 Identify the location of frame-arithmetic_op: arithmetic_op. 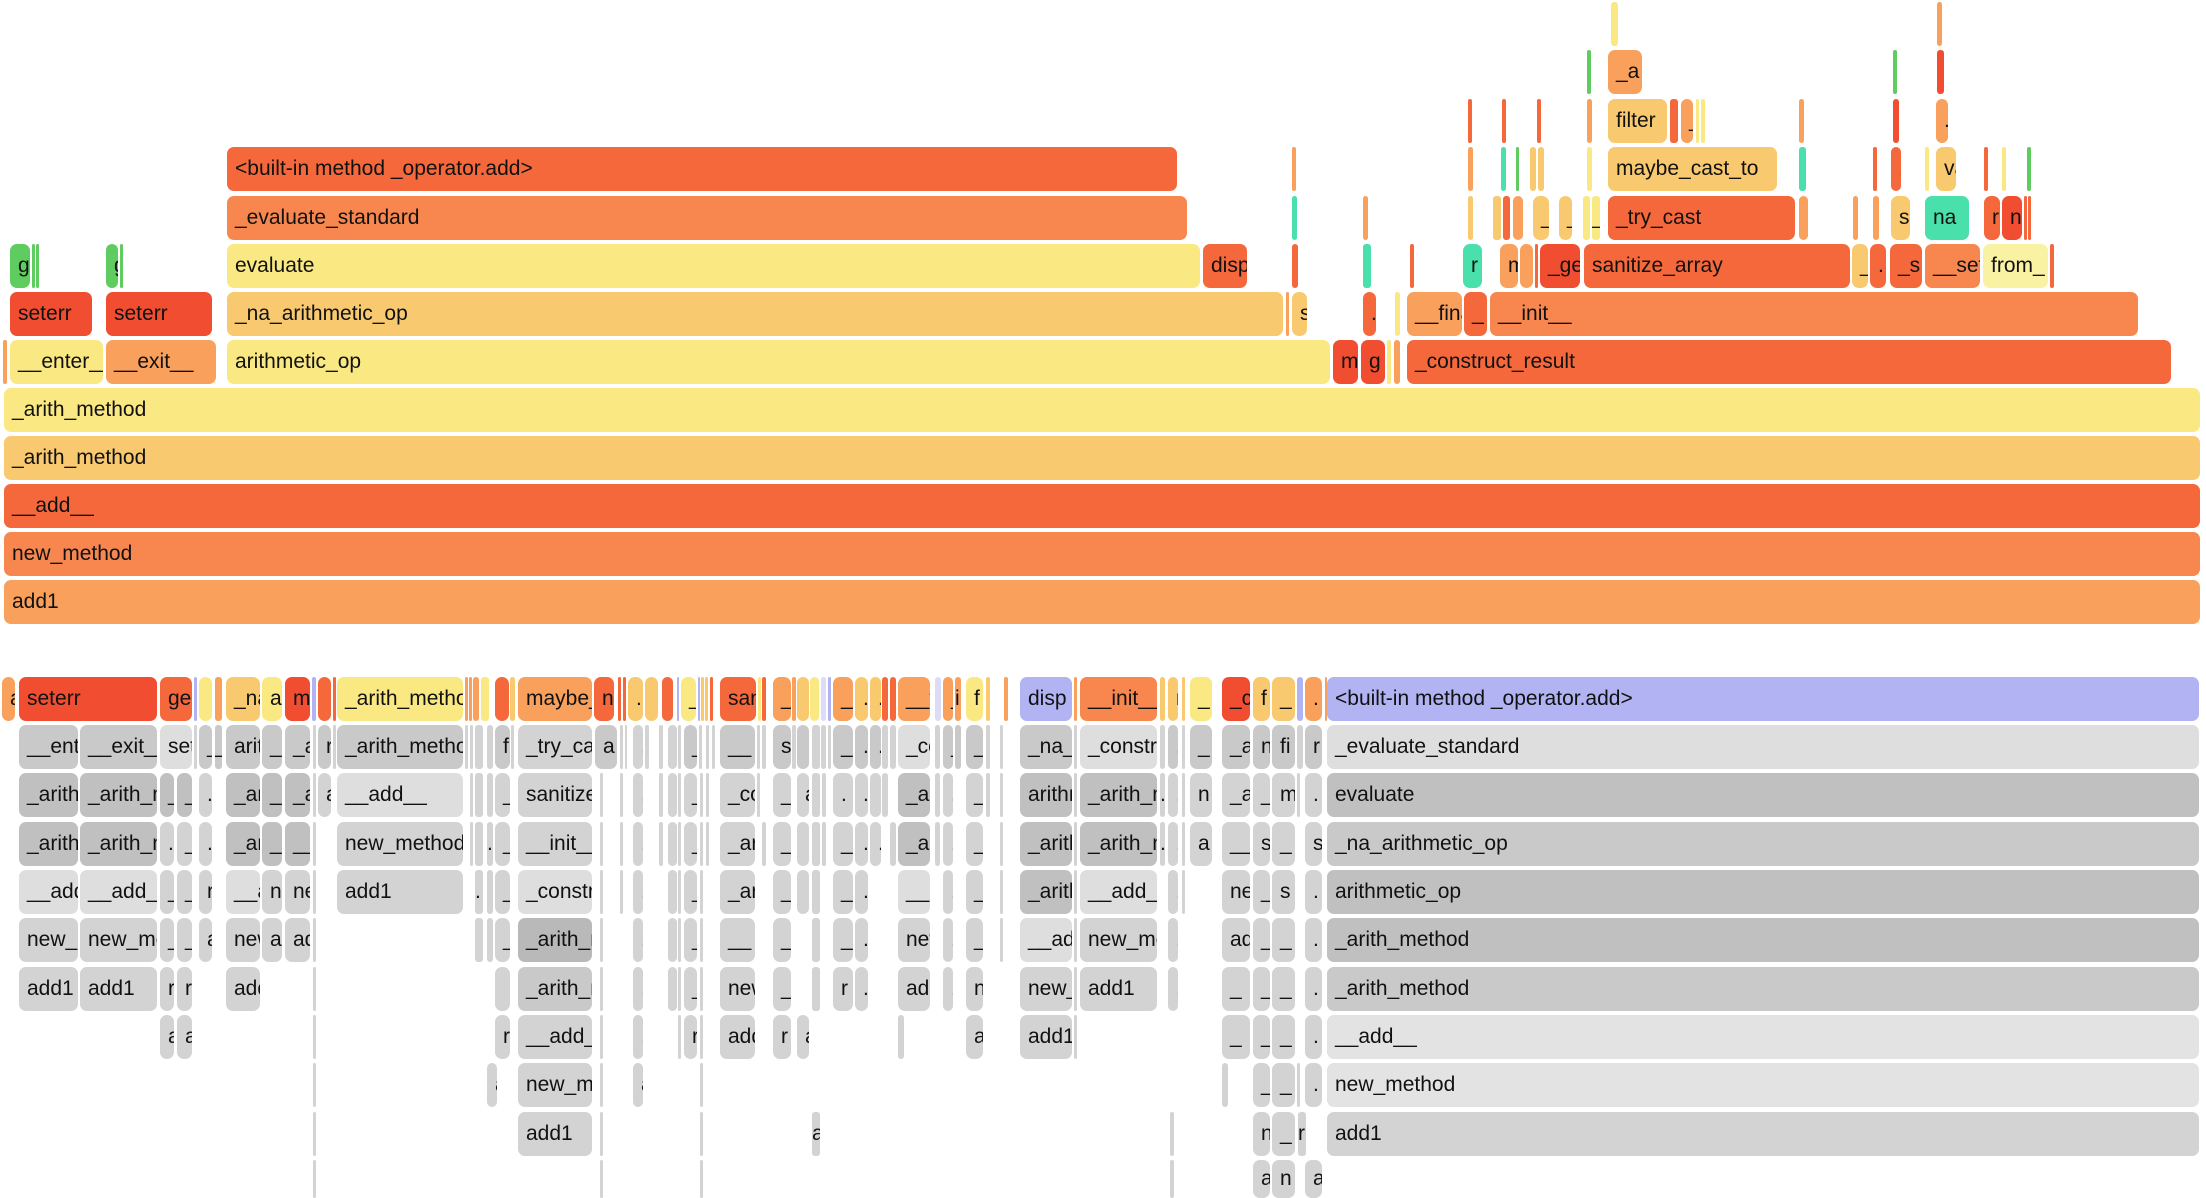
(1763, 892).